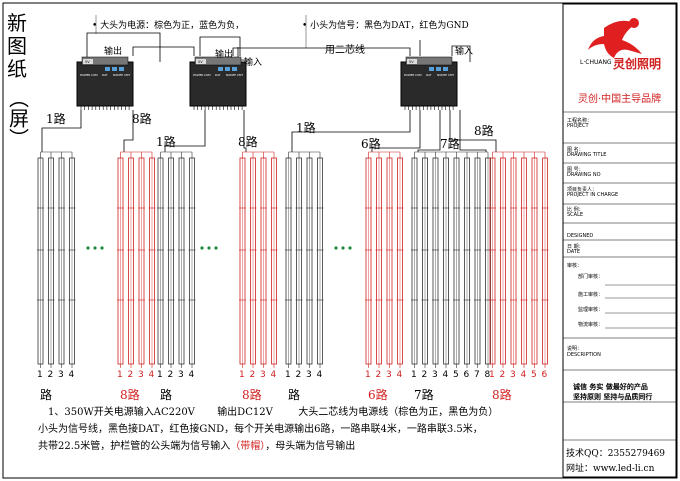  Describe the element at coordinates (197, 446) in the screenshot. I see `description-line-3: 共带22.5米管，护栏管的公头端为信号输入（带帽），母头端为信号输出` at that location.